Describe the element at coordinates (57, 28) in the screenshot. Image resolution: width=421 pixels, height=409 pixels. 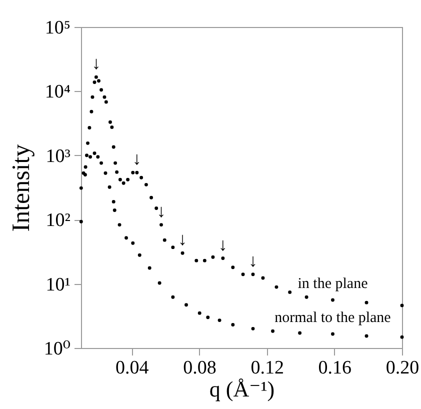
I see `y-tick-label: 10⁵` at that location.